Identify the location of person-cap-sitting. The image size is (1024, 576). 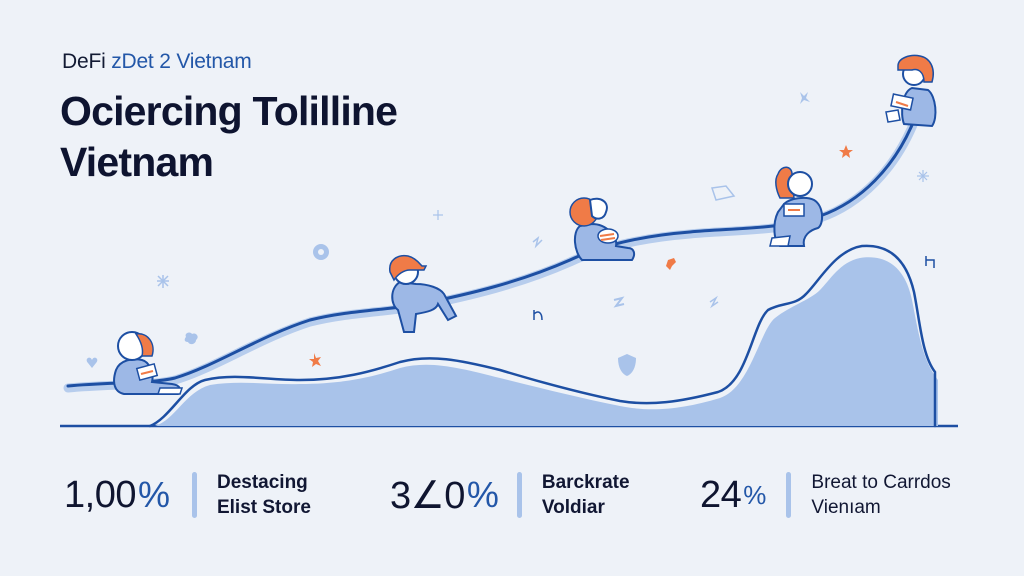
(423, 293).